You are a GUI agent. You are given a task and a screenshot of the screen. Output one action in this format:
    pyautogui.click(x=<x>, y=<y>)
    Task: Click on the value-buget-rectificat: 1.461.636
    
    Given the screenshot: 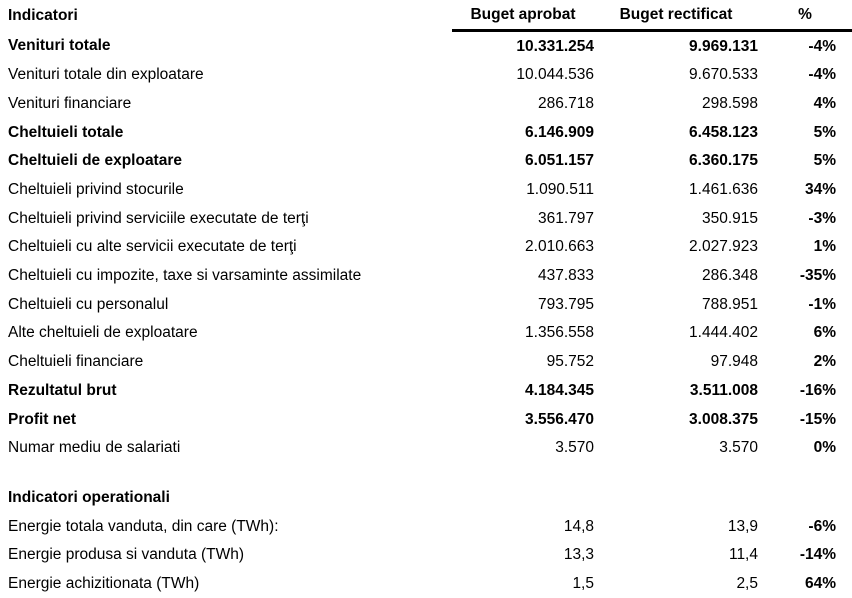 What is the action you would take?
    pyautogui.click(x=723, y=190)
    